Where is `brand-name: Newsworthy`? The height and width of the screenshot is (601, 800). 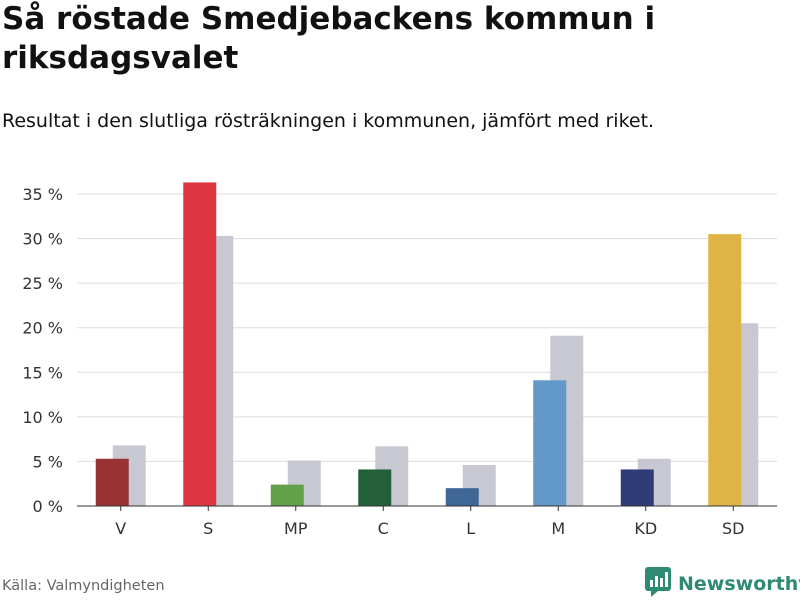 brand-name: Newsworthy is located at coordinates (739, 584).